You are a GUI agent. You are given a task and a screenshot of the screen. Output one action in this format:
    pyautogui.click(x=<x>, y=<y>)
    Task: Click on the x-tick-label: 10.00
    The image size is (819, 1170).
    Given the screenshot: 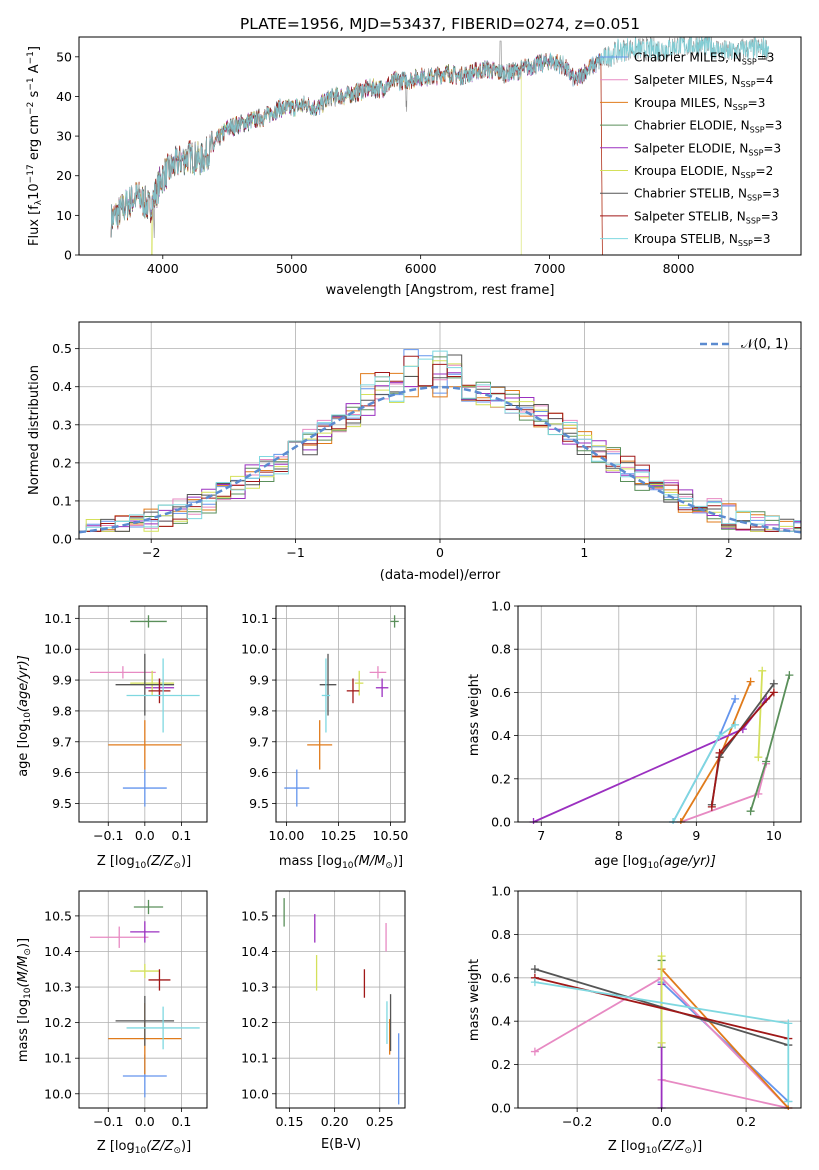 What is the action you would take?
    pyautogui.click(x=287, y=835)
    